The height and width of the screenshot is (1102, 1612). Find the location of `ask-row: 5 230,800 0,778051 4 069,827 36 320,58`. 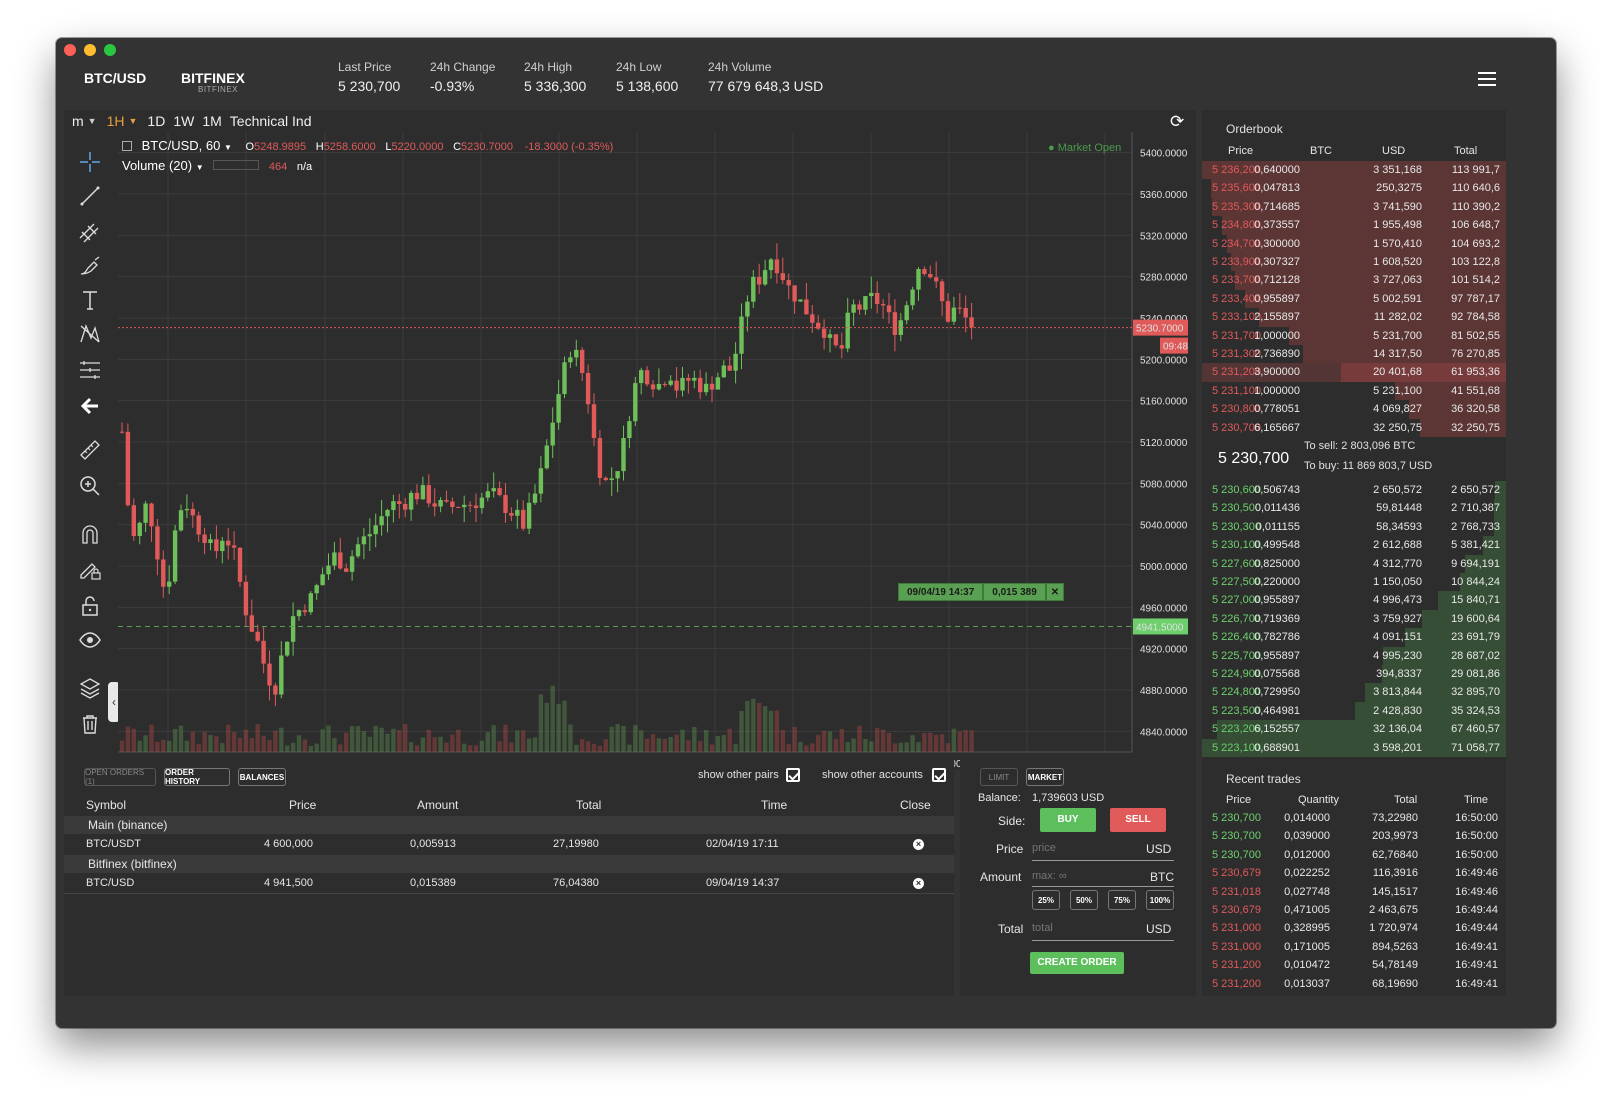

ask-row: 5 230,800 0,778051 4 069,827 36 320,58 is located at coordinates (1354, 409).